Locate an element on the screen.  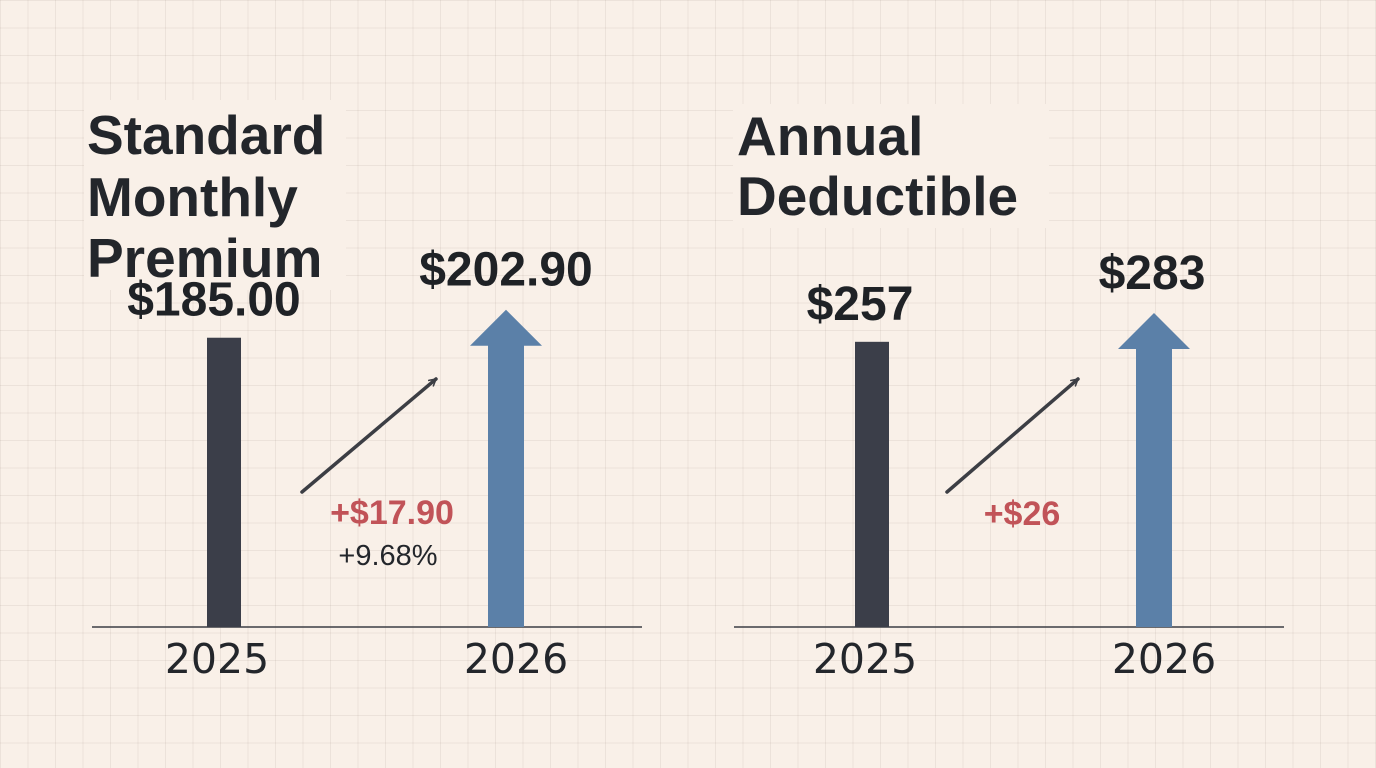
premium-change-percent: +9.68% is located at coordinates (387, 556).